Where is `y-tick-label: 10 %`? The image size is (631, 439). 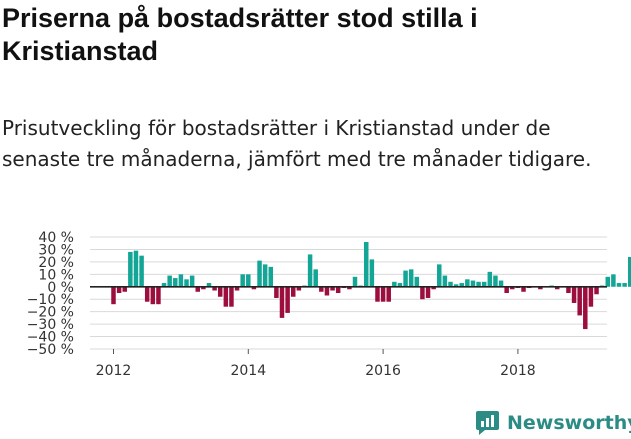 y-tick-label: 10 % is located at coordinates (56, 275).